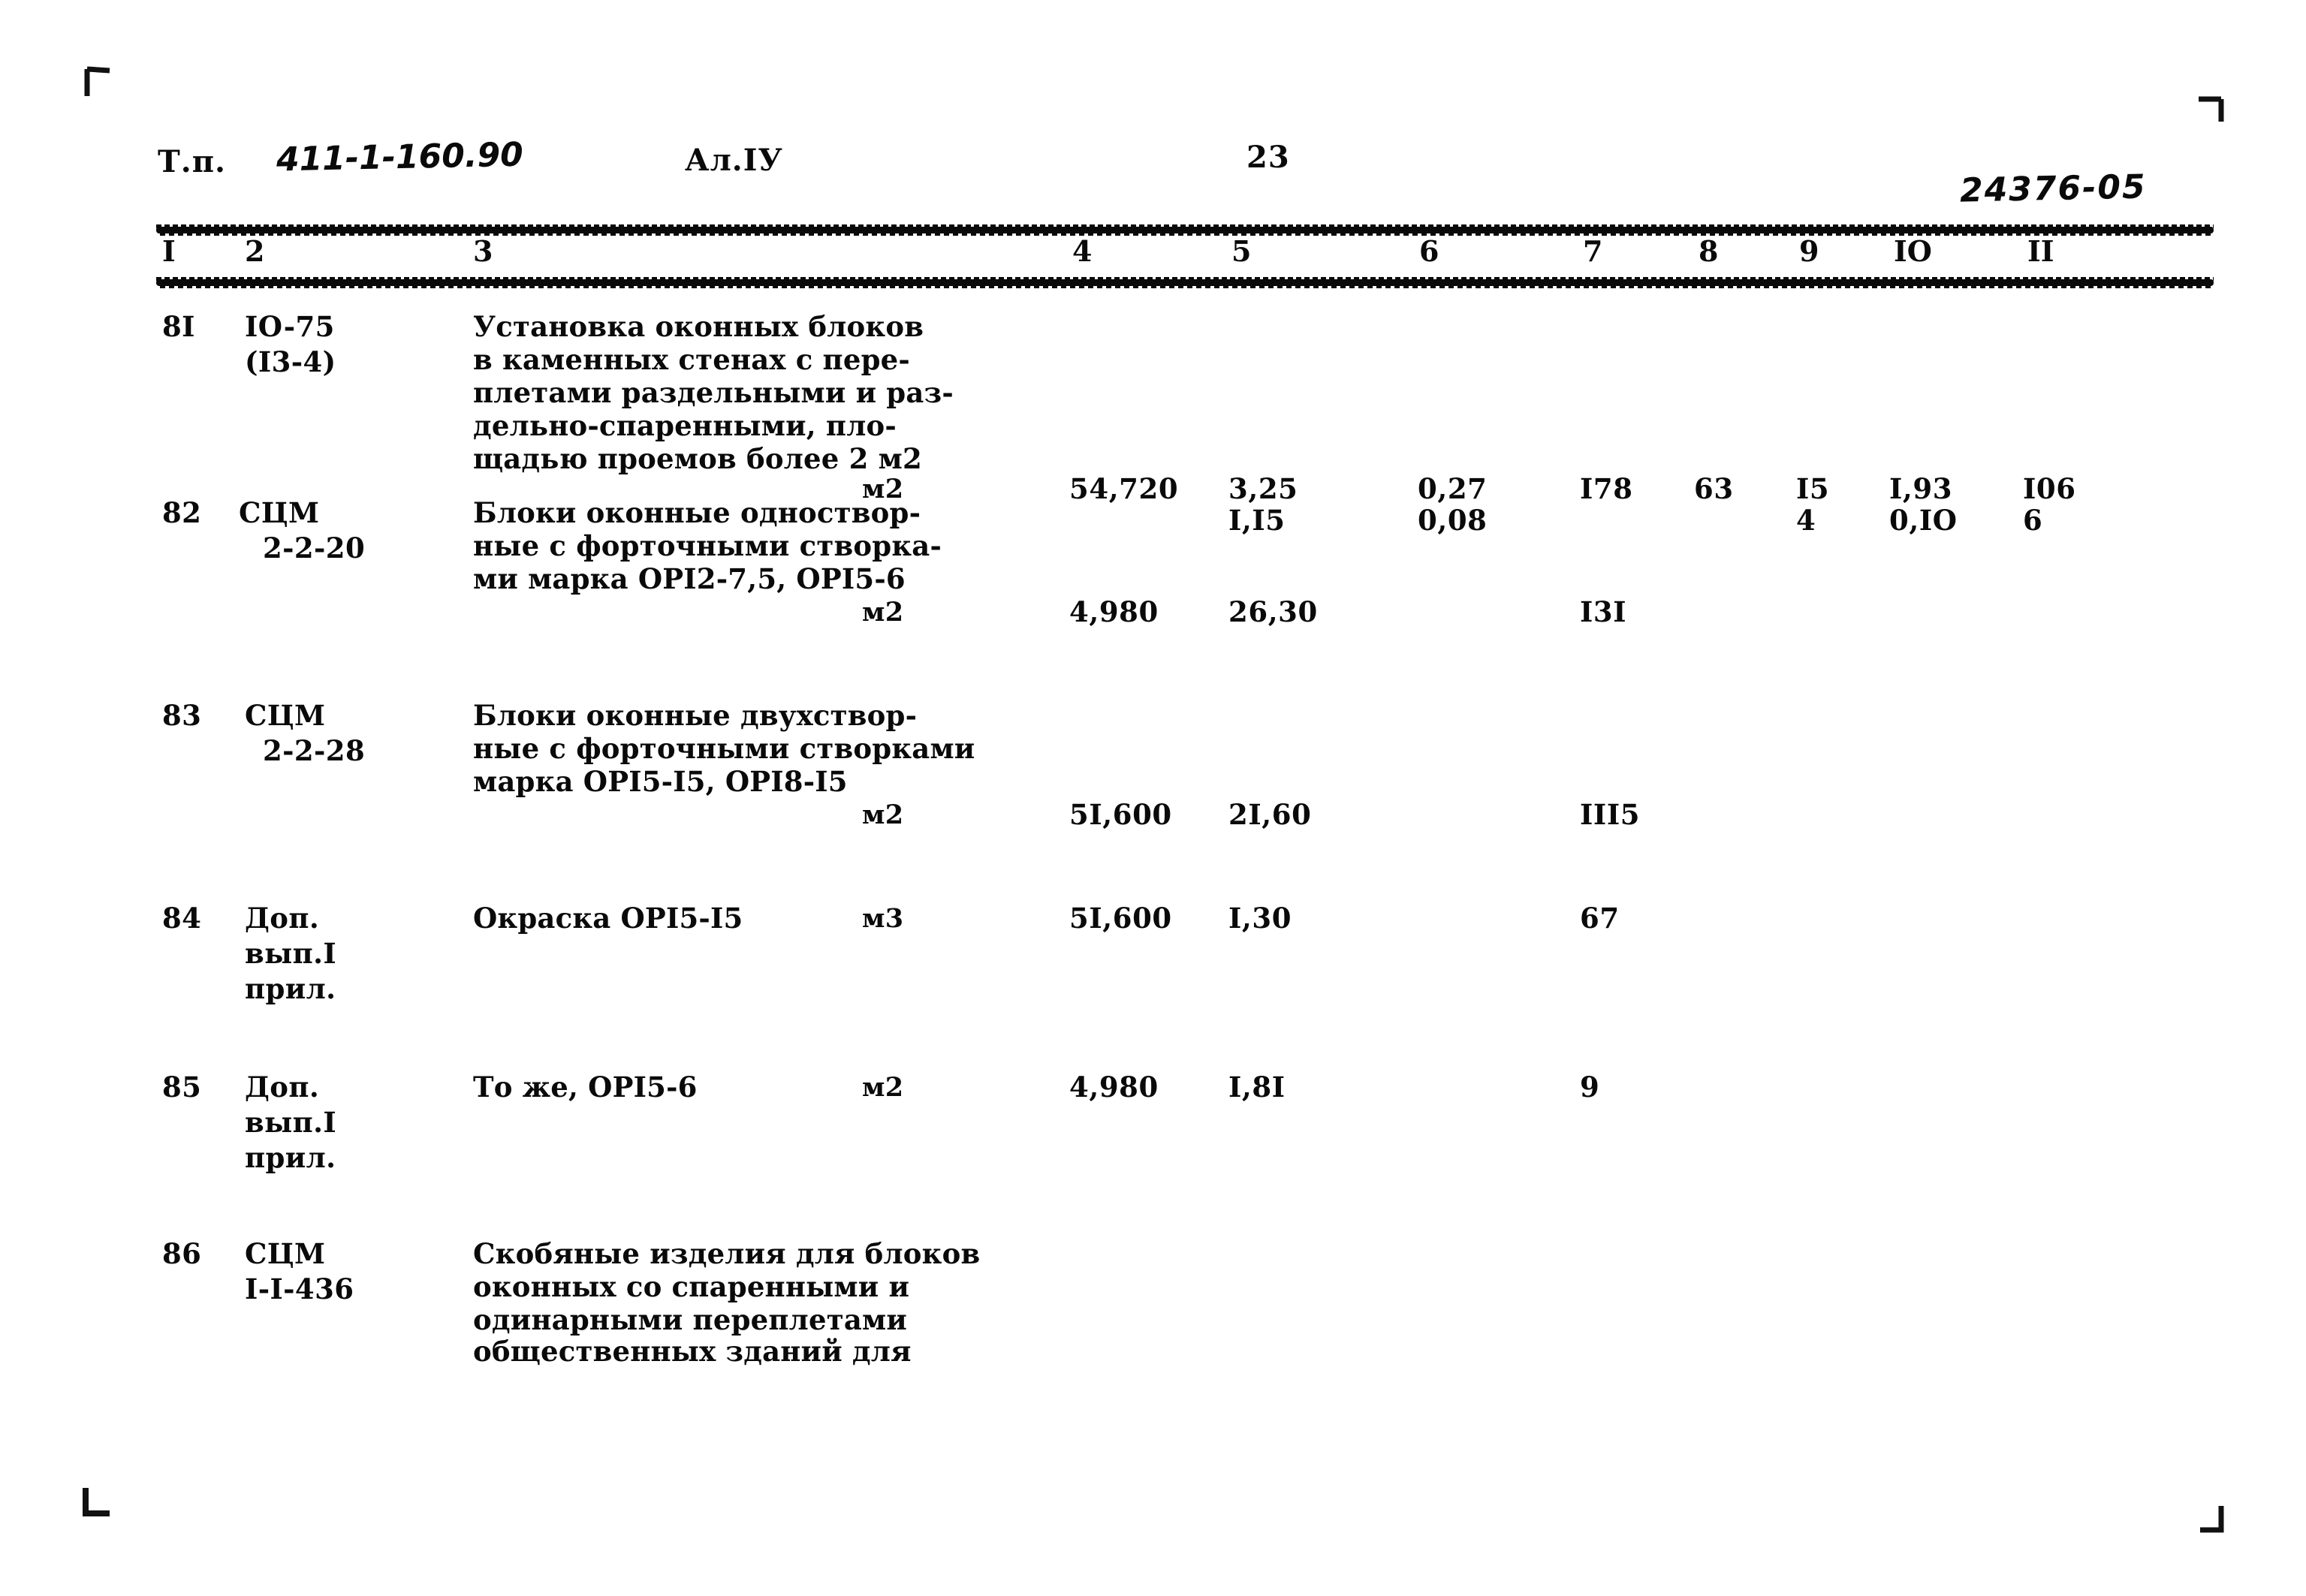  Describe the element at coordinates (182, 1253) in the screenshot. I see `row-number: 86` at that location.